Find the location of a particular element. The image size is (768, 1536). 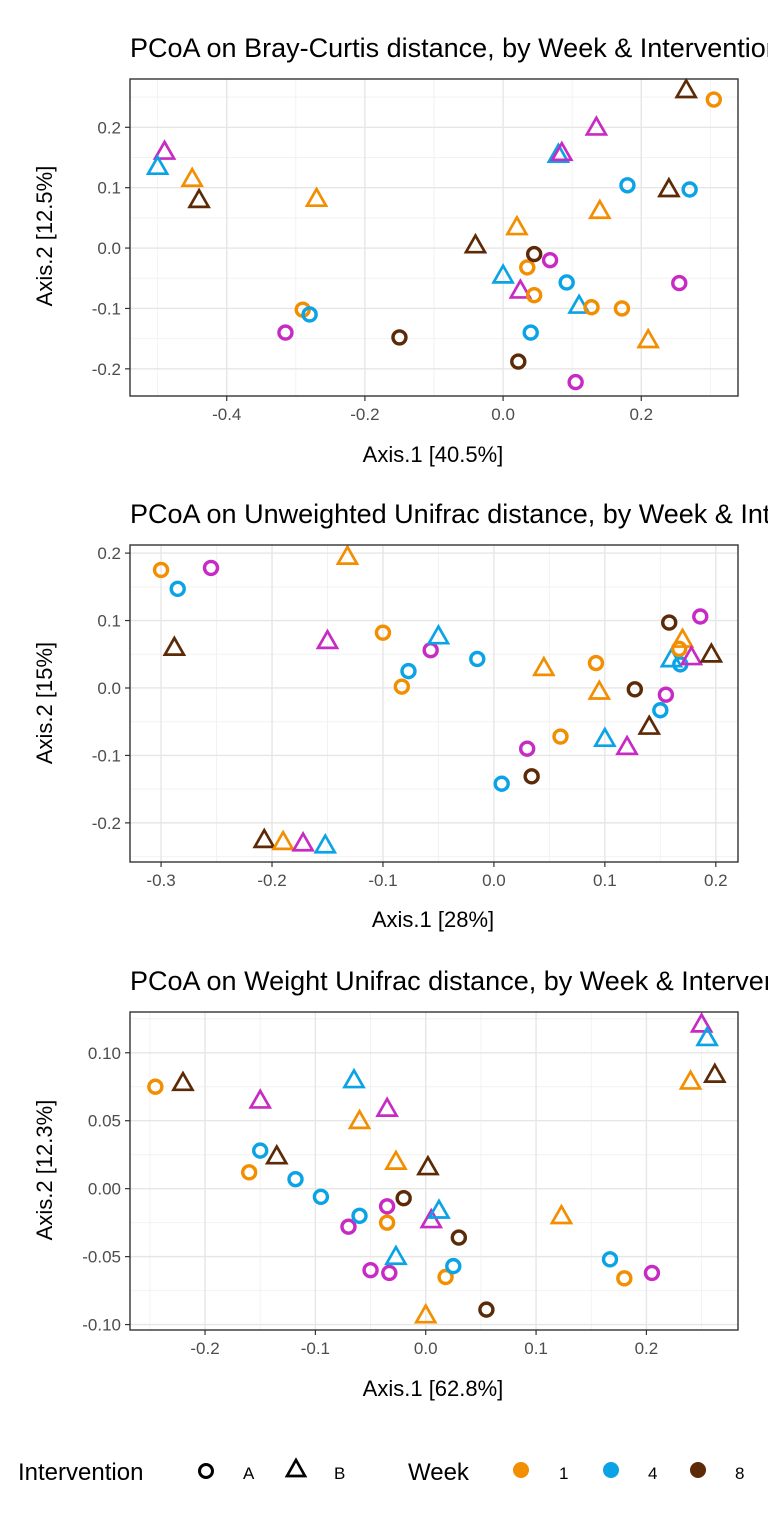

y-tick-label: -0.1 is located at coordinates (106, 755).